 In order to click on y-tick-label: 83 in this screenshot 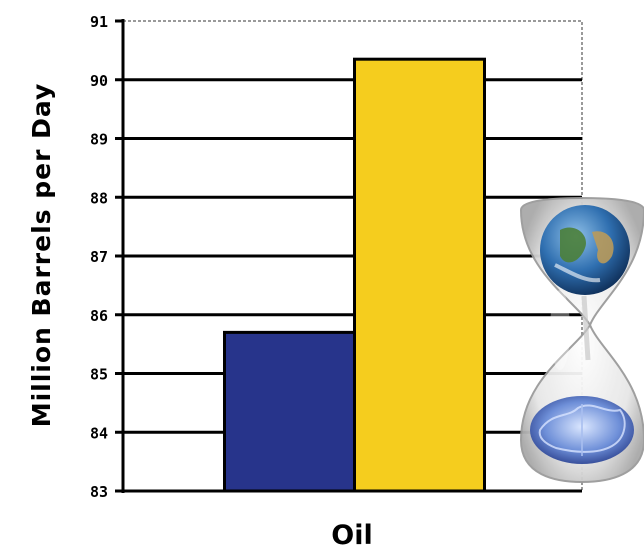, I will do `click(99, 492)`.